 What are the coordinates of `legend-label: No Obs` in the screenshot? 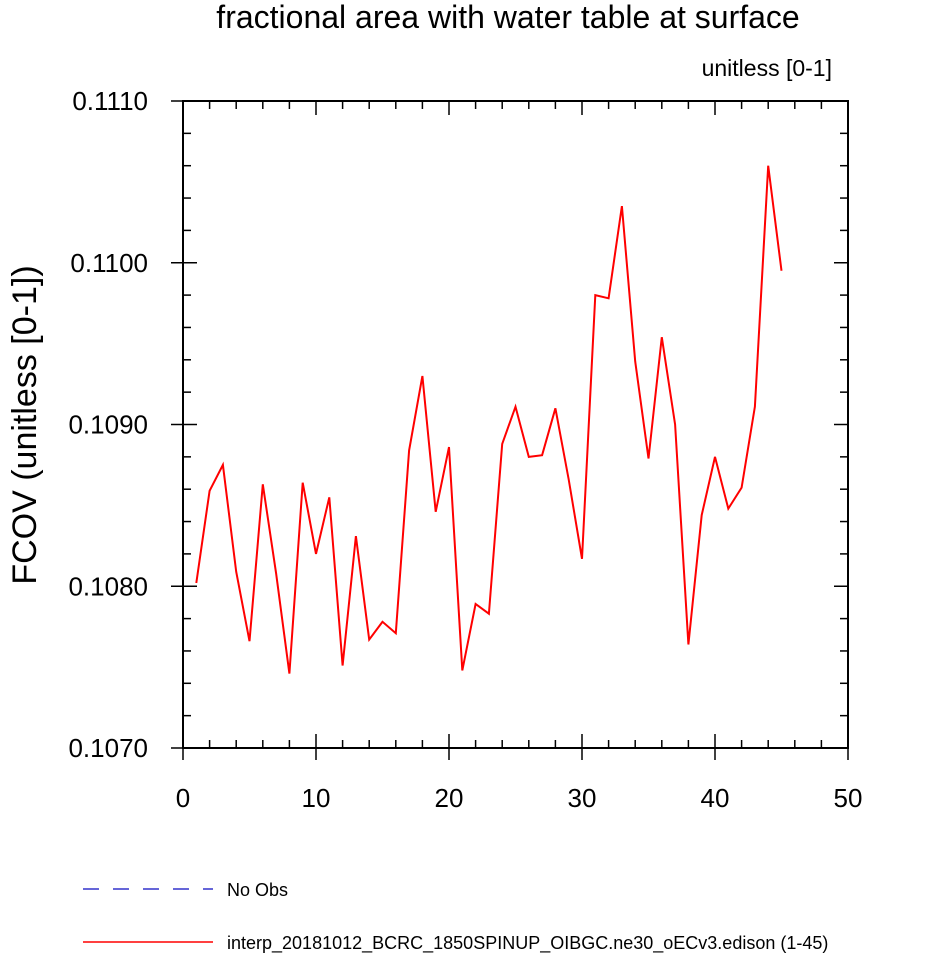 It's located at (257, 890).